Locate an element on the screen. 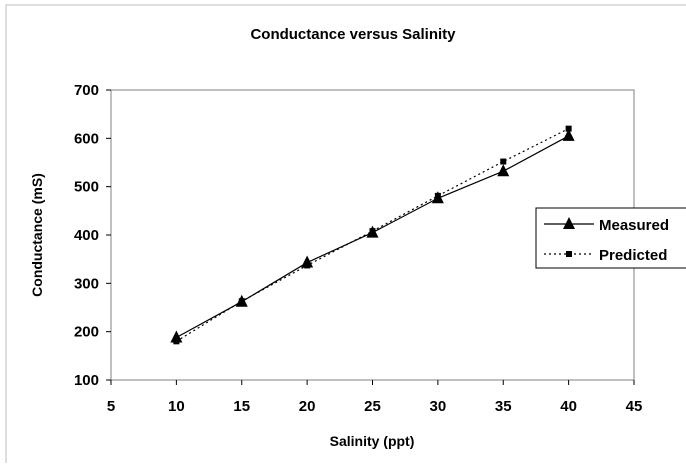 This screenshot has width=686, height=468. x-tick-label: 25 is located at coordinates (372, 406).